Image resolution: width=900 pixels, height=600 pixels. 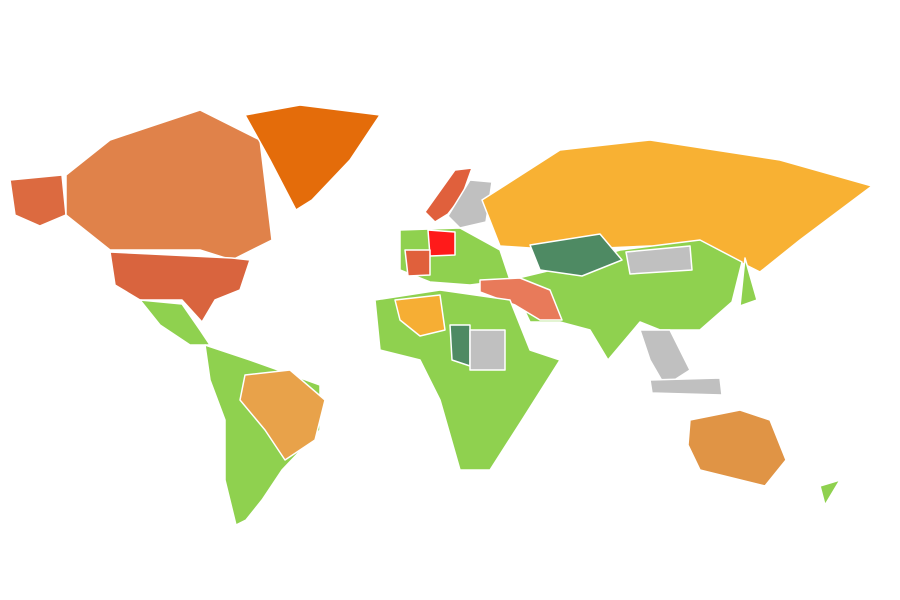 I want to click on region-turkey-iran, so click(x=521, y=299).